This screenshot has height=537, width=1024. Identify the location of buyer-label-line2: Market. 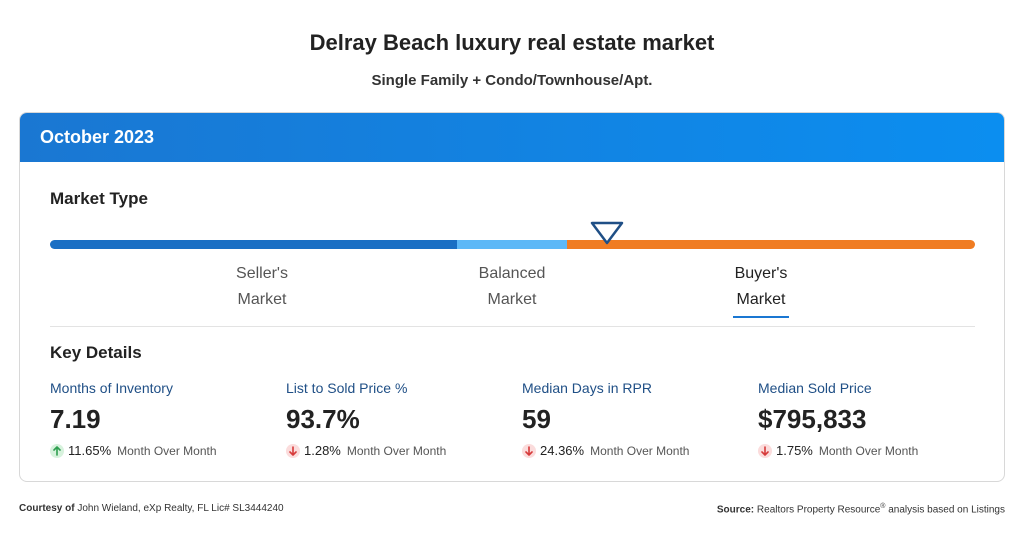
(761, 299).